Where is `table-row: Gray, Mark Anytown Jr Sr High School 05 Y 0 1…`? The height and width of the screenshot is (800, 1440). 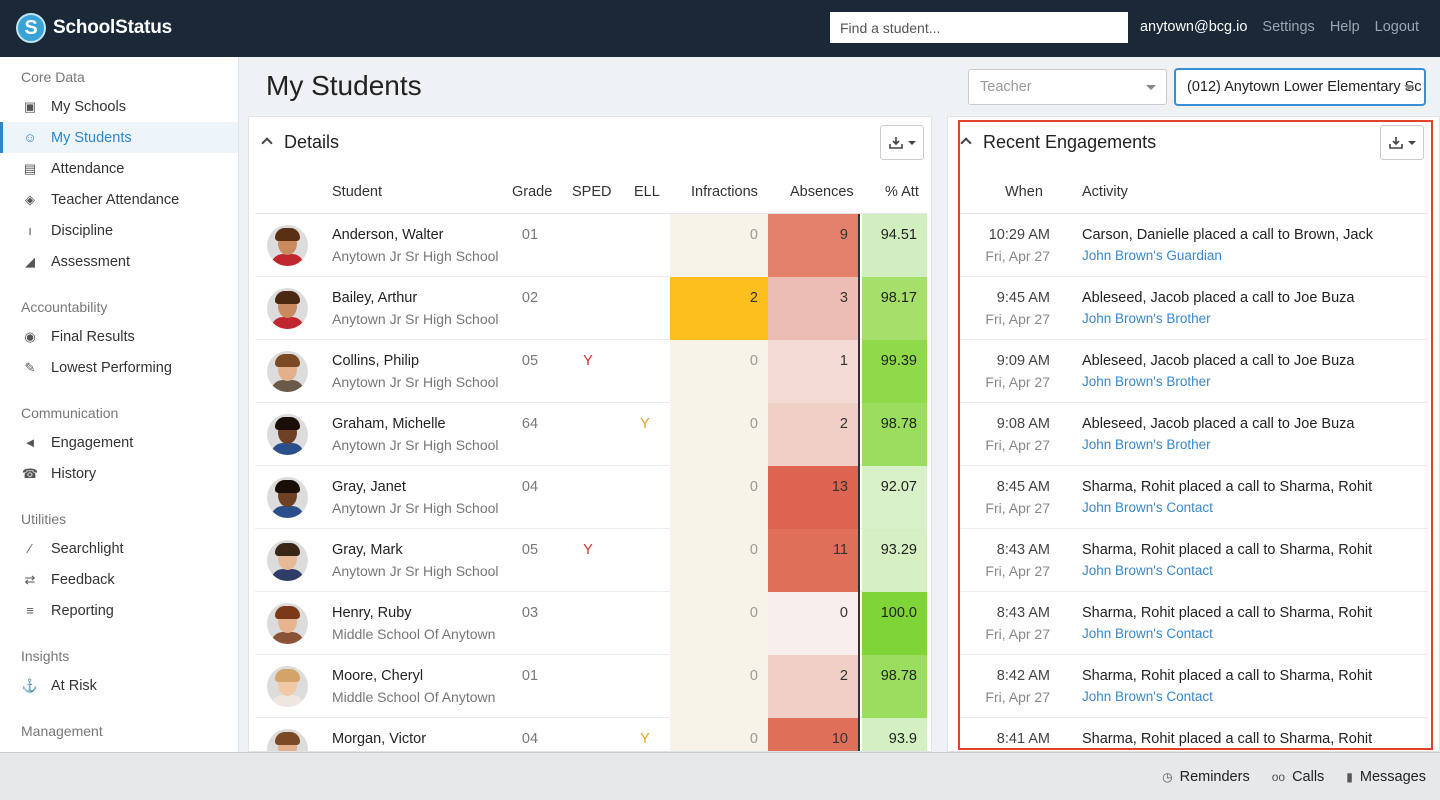 table-row: Gray, Mark Anytown Jr Sr High School 05 Y 0 1… is located at coordinates (591, 560).